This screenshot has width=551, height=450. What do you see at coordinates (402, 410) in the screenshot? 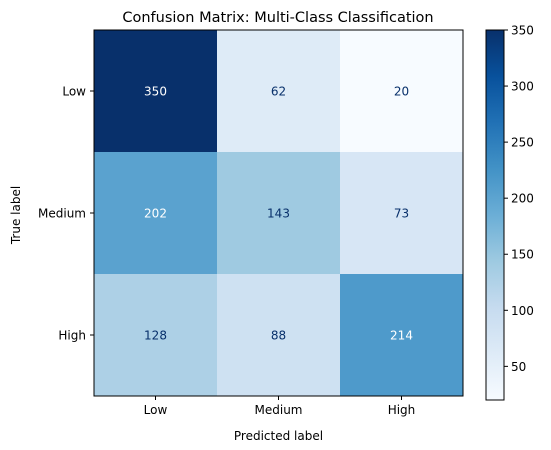
I see `x-tick-label: High` at bounding box center [402, 410].